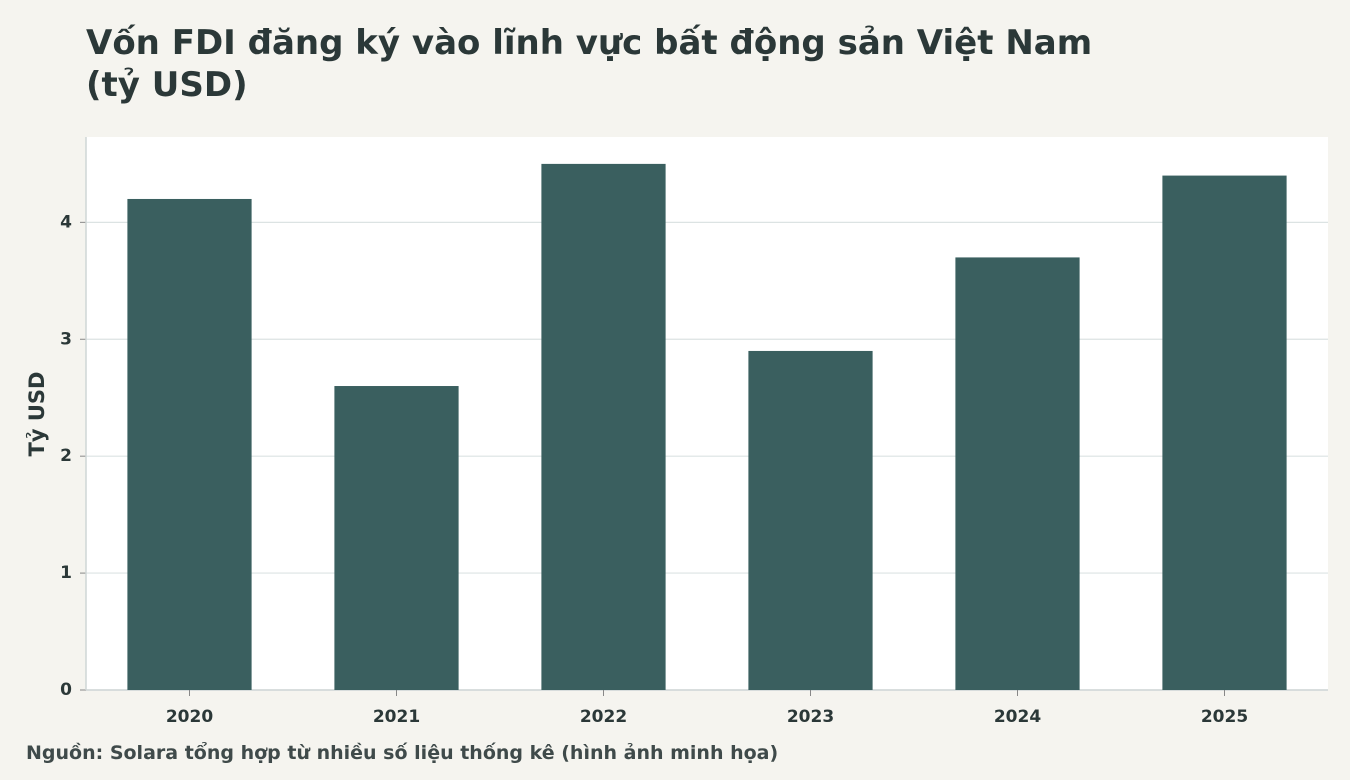  Describe the element at coordinates (396, 717) in the screenshot. I see `x-tick-label: 2021` at that location.